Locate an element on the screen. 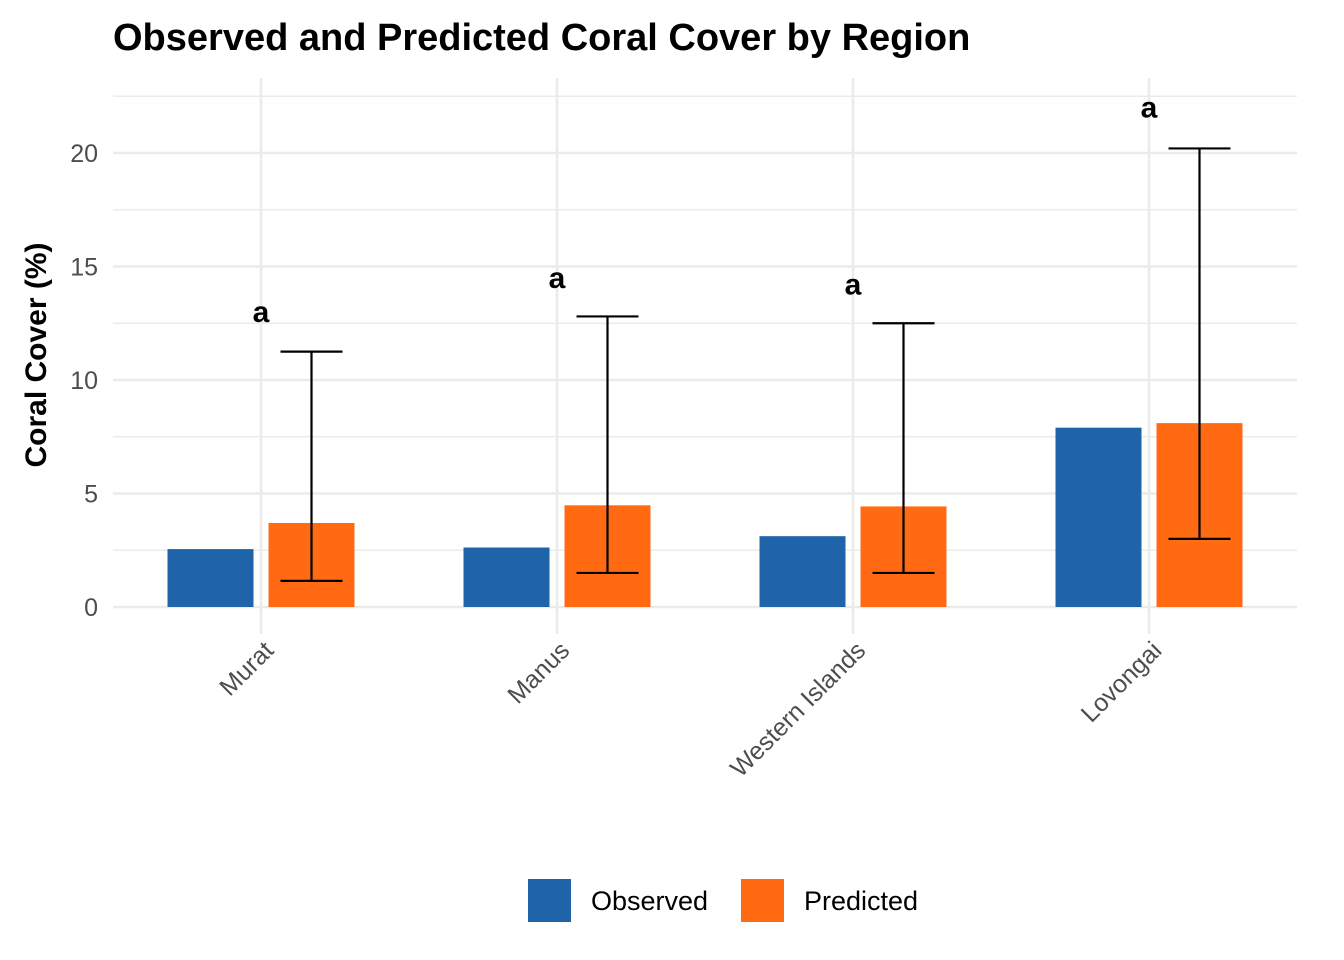  y-tick-label: 10 is located at coordinates (84, 381).